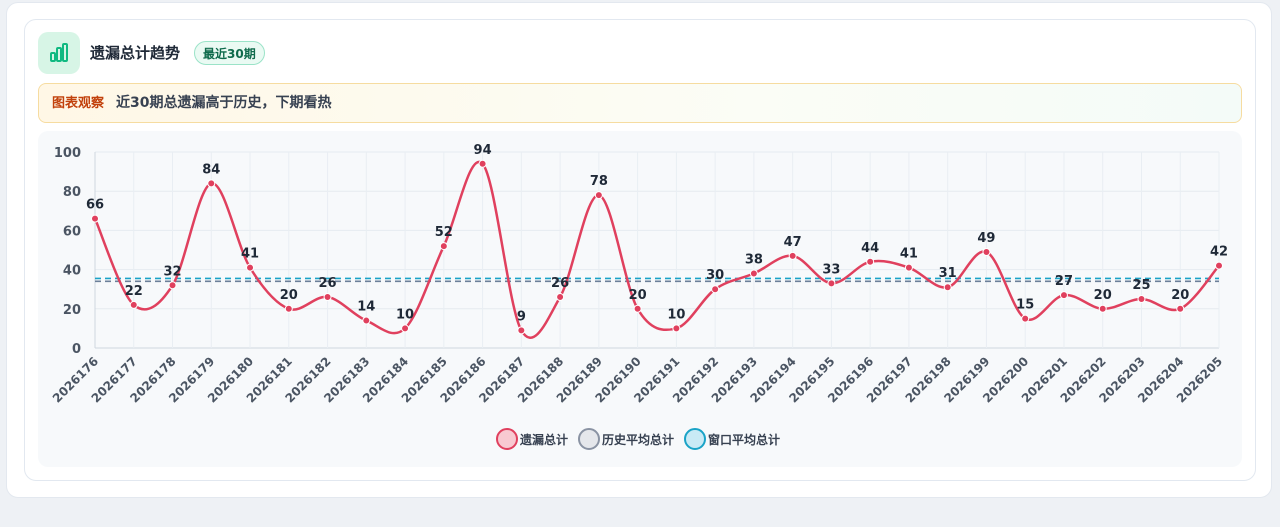  Describe the element at coordinates (640, 103) in the screenshot. I see `chart-observation: 图表观察 近30期总遗漏高于历史，下期看热` at that location.